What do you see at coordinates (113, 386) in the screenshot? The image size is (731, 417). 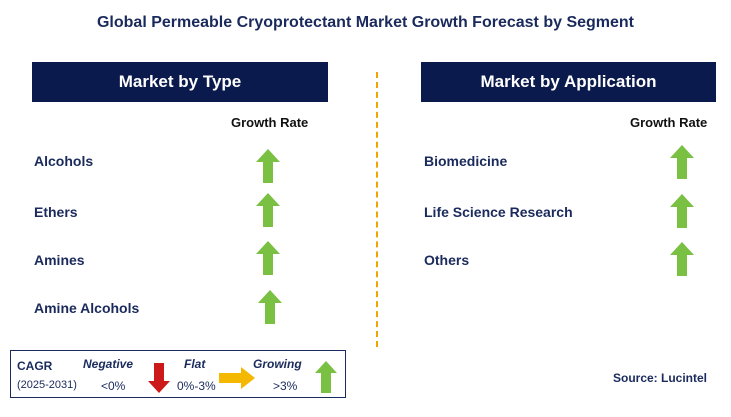 I see `legend-negative-range: <0%` at bounding box center [113, 386].